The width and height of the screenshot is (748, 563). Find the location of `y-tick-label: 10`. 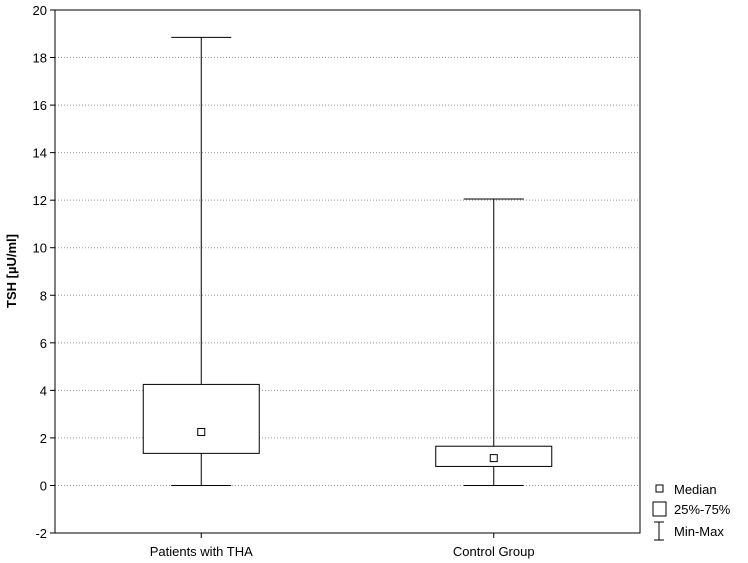

y-tick-label: 10 is located at coordinates (40, 248).